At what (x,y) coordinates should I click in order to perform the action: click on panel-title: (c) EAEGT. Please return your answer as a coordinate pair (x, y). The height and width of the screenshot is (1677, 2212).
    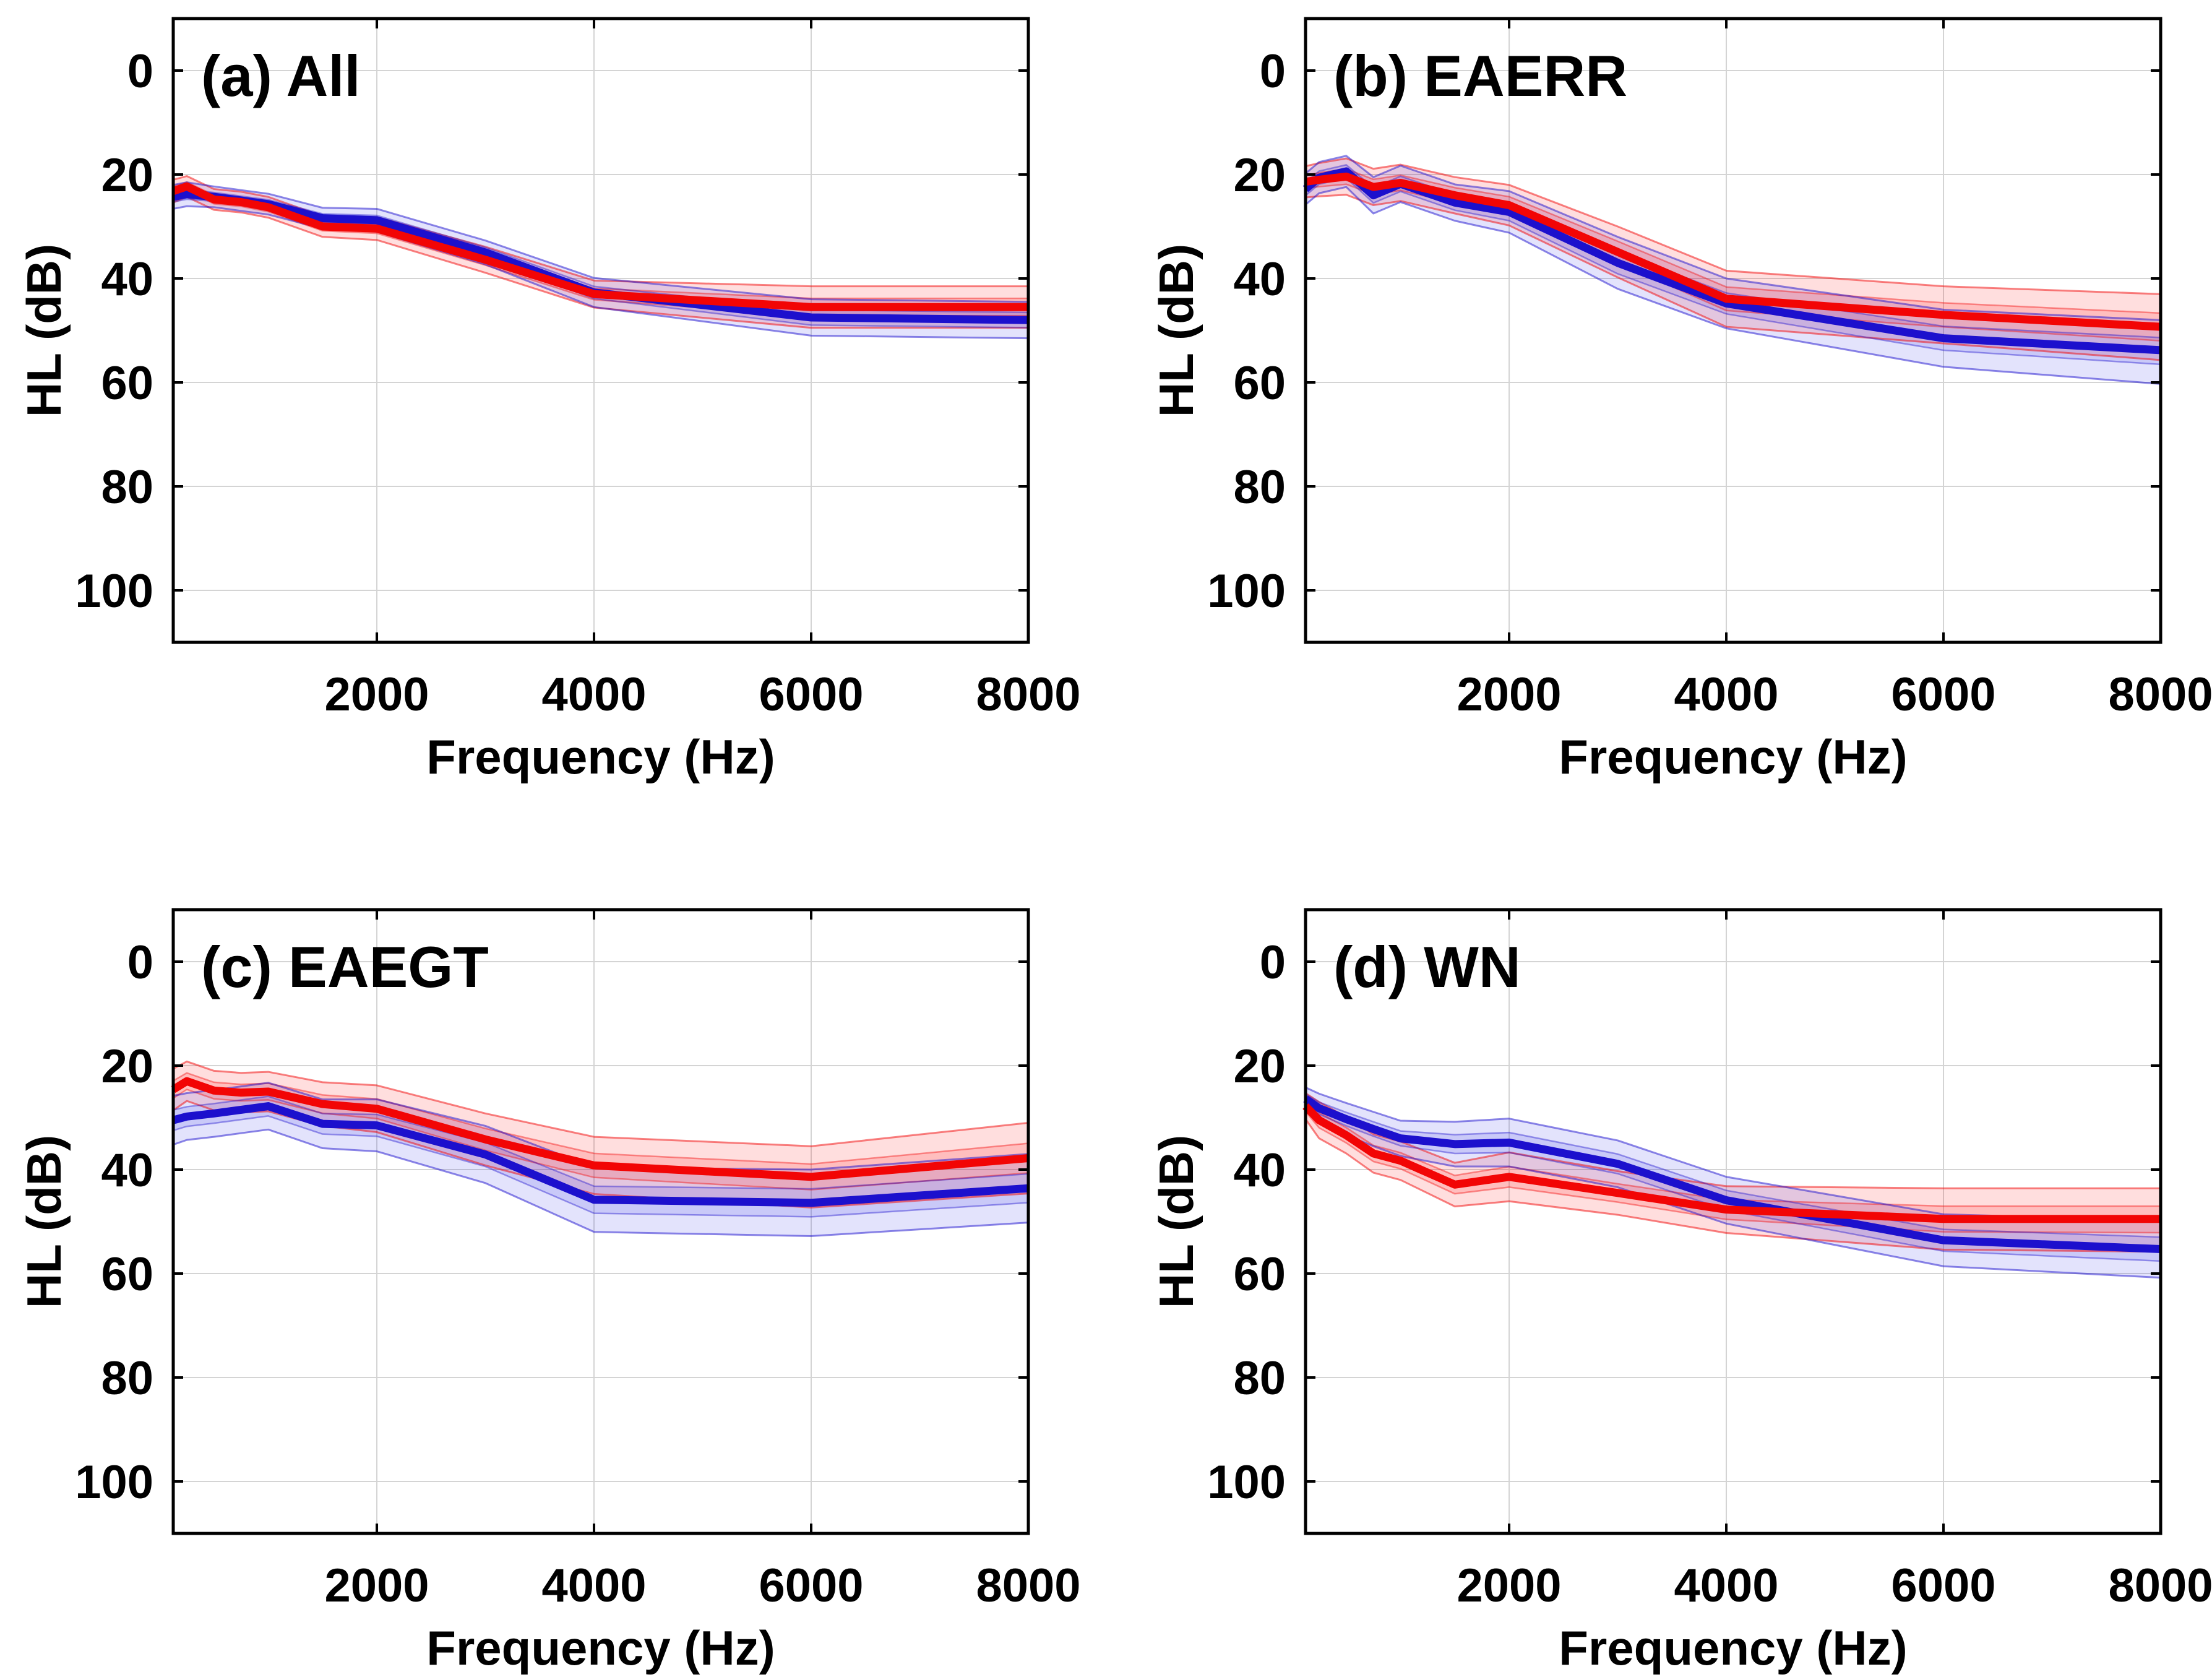
    Looking at the image, I should click on (345, 966).